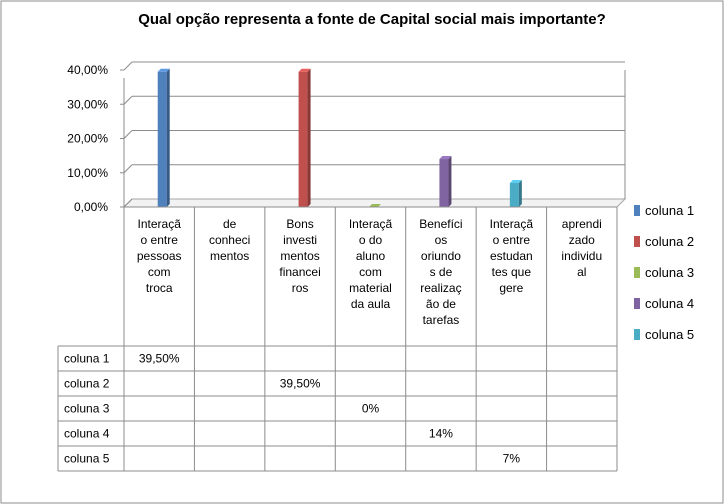 This screenshot has height=504, width=724. Describe the element at coordinates (371, 409) in the screenshot. I see `data-label: 0%` at that location.